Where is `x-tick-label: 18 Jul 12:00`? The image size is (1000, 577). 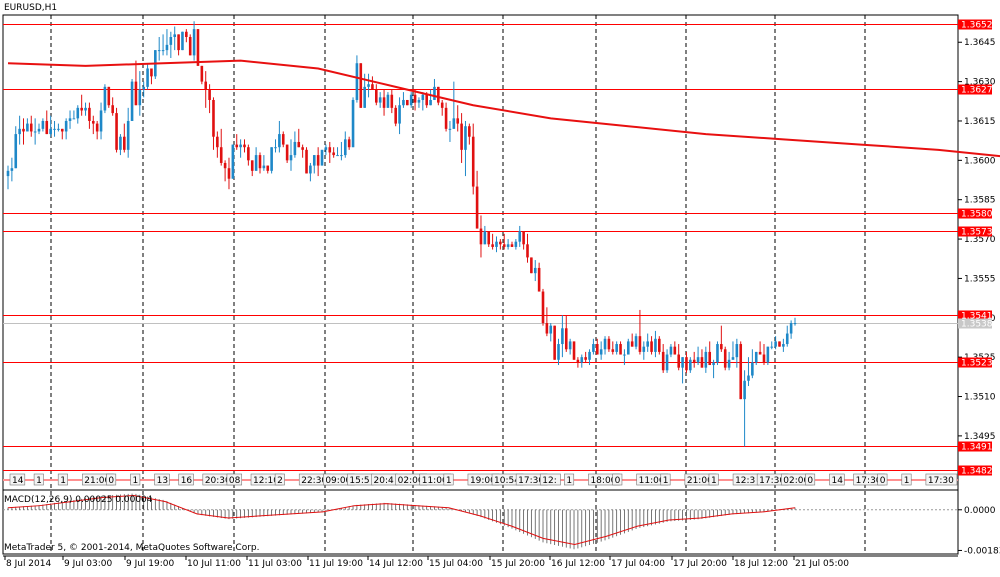 x-tick-label: 18 Jul 12:00 is located at coordinates (761, 564).